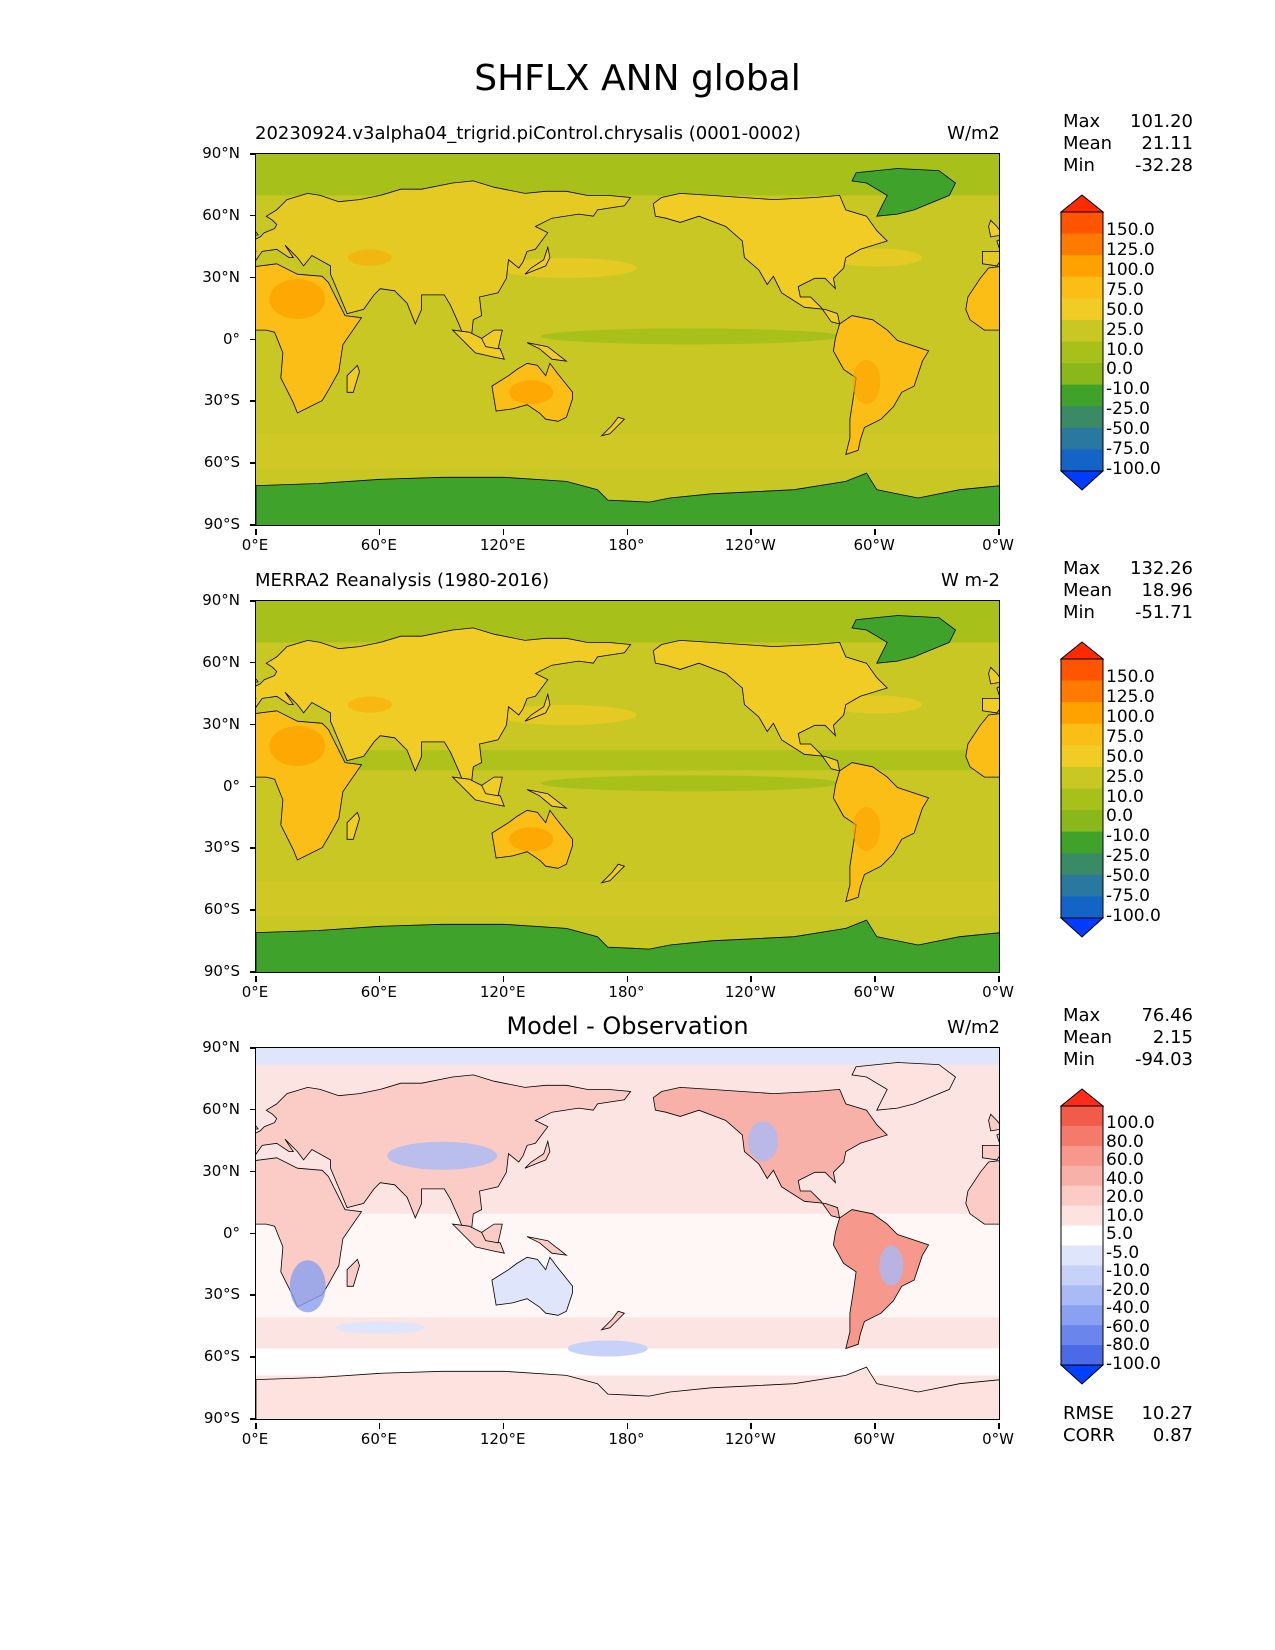  What do you see at coordinates (627, 1233) in the screenshot?
I see `map-area` at bounding box center [627, 1233].